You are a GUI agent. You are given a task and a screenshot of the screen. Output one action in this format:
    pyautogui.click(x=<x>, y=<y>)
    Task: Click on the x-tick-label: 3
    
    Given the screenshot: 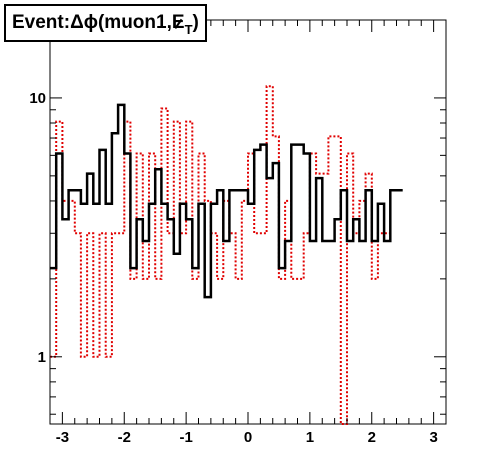 What is the action you would take?
    pyautogui.click(x=433, y=437)
    